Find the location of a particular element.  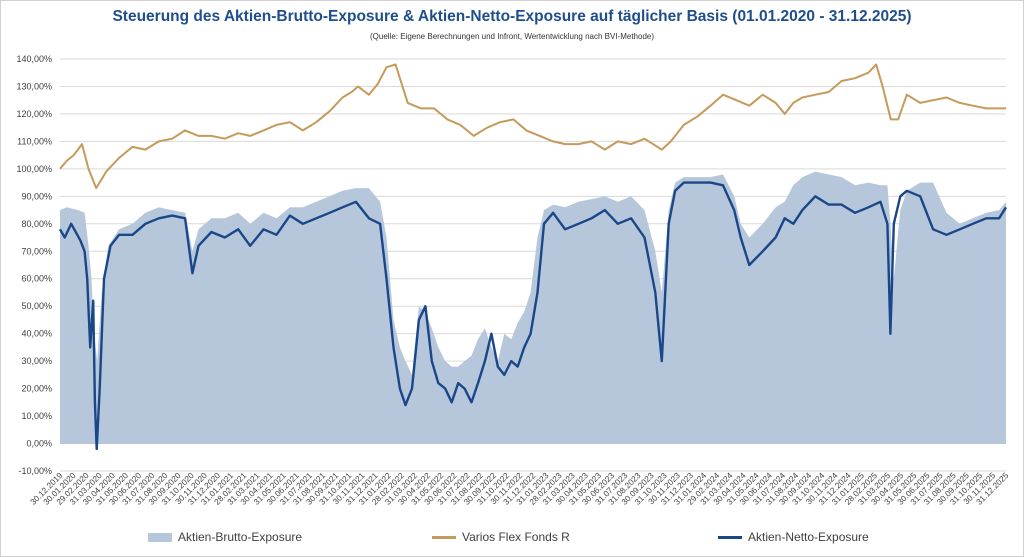

y-tick-label: 80,00% is located at coordinates (36, 224).